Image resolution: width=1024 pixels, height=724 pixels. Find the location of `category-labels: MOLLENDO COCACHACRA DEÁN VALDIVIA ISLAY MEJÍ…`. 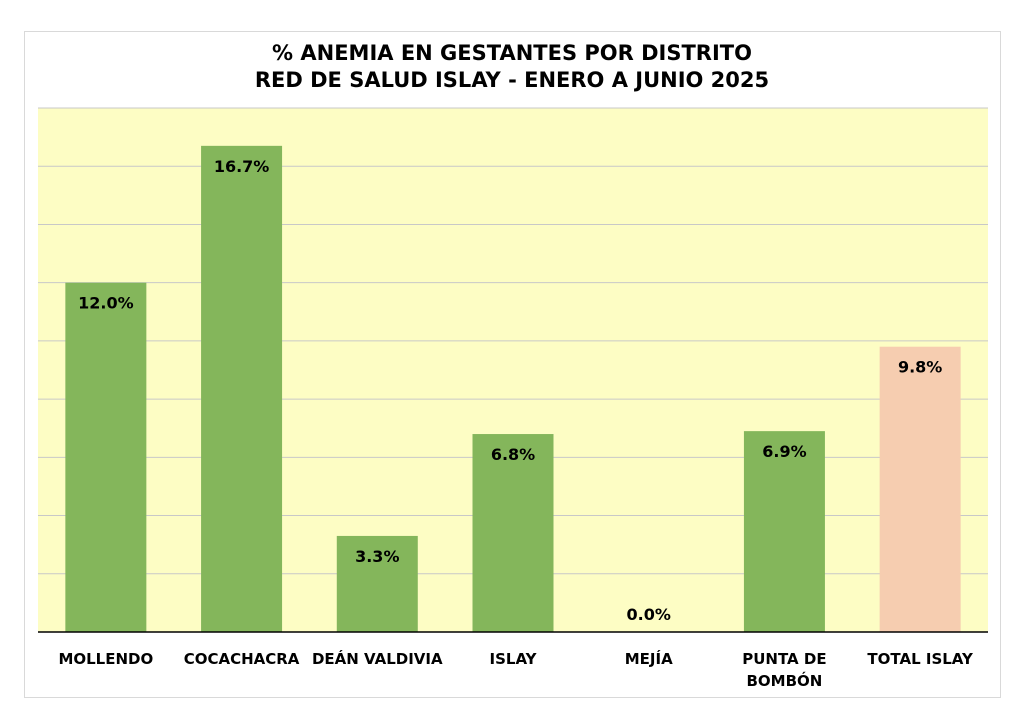

category-labels: MOLLENDO COCACHACRA DEÁN VALDIVIA ISLAY MEJÍ… is located at coordinates (516, 669).